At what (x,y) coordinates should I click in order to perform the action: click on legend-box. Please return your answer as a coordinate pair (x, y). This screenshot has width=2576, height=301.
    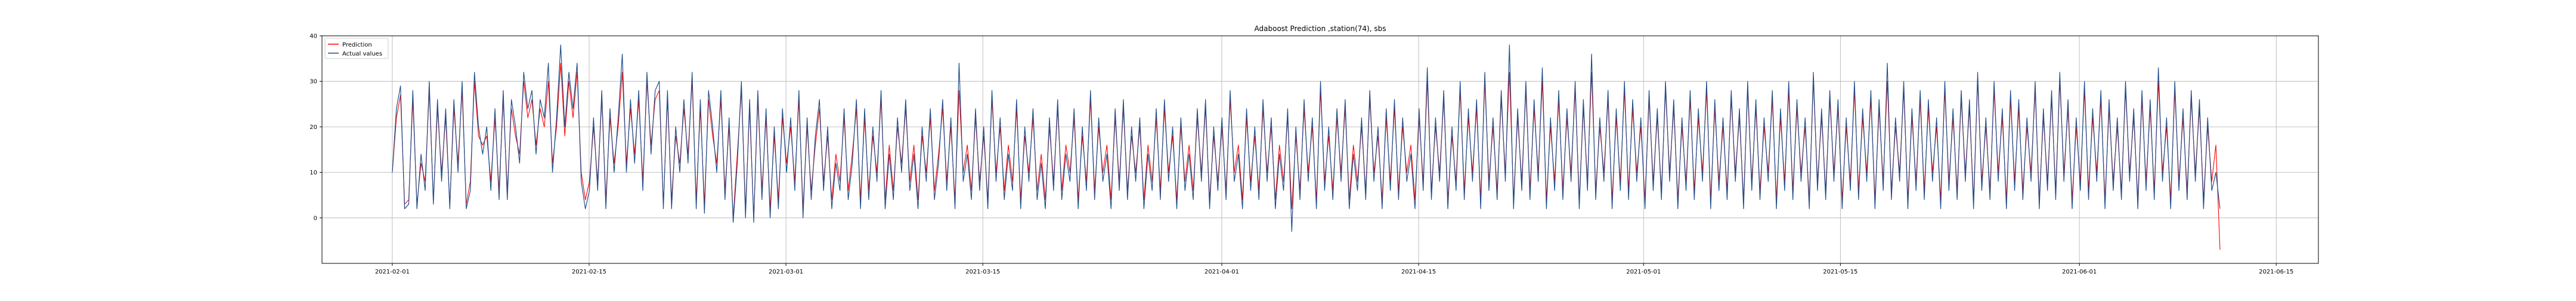
    Looking at the image, I should click on (357, 49).